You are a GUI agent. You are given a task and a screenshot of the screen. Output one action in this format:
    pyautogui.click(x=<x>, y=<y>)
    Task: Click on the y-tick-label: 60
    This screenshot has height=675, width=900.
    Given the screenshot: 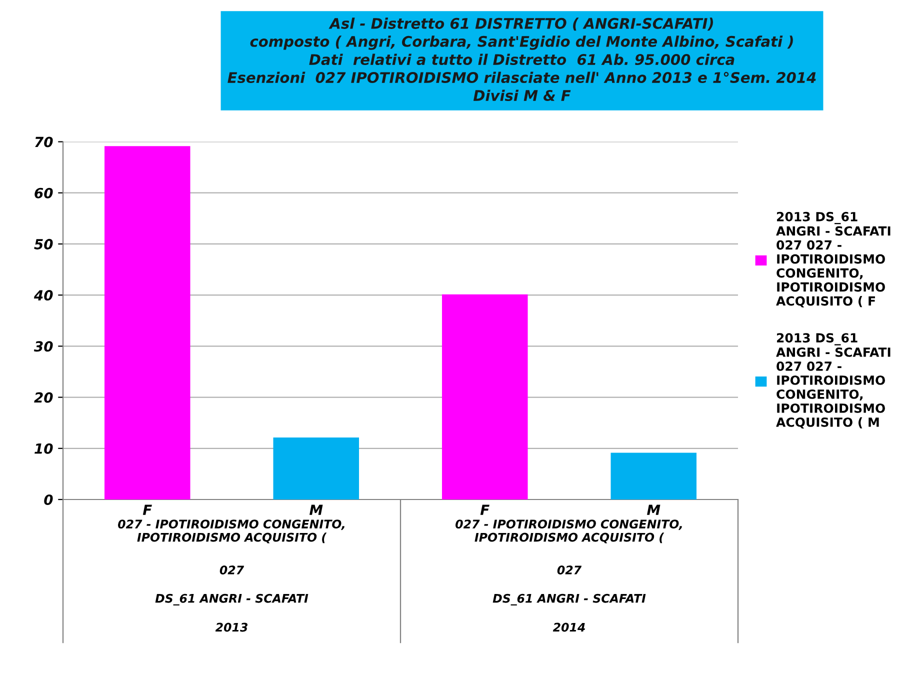 What is the action you would take?
    pyautogui.click(x=43, y=193)
    